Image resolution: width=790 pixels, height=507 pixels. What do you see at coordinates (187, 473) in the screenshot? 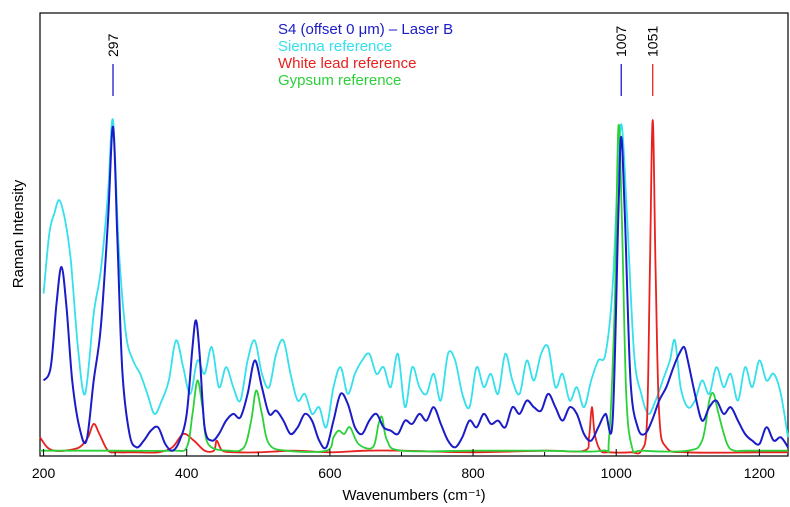
I see `x-tick-label: 400` at bounding box center [187, 473].